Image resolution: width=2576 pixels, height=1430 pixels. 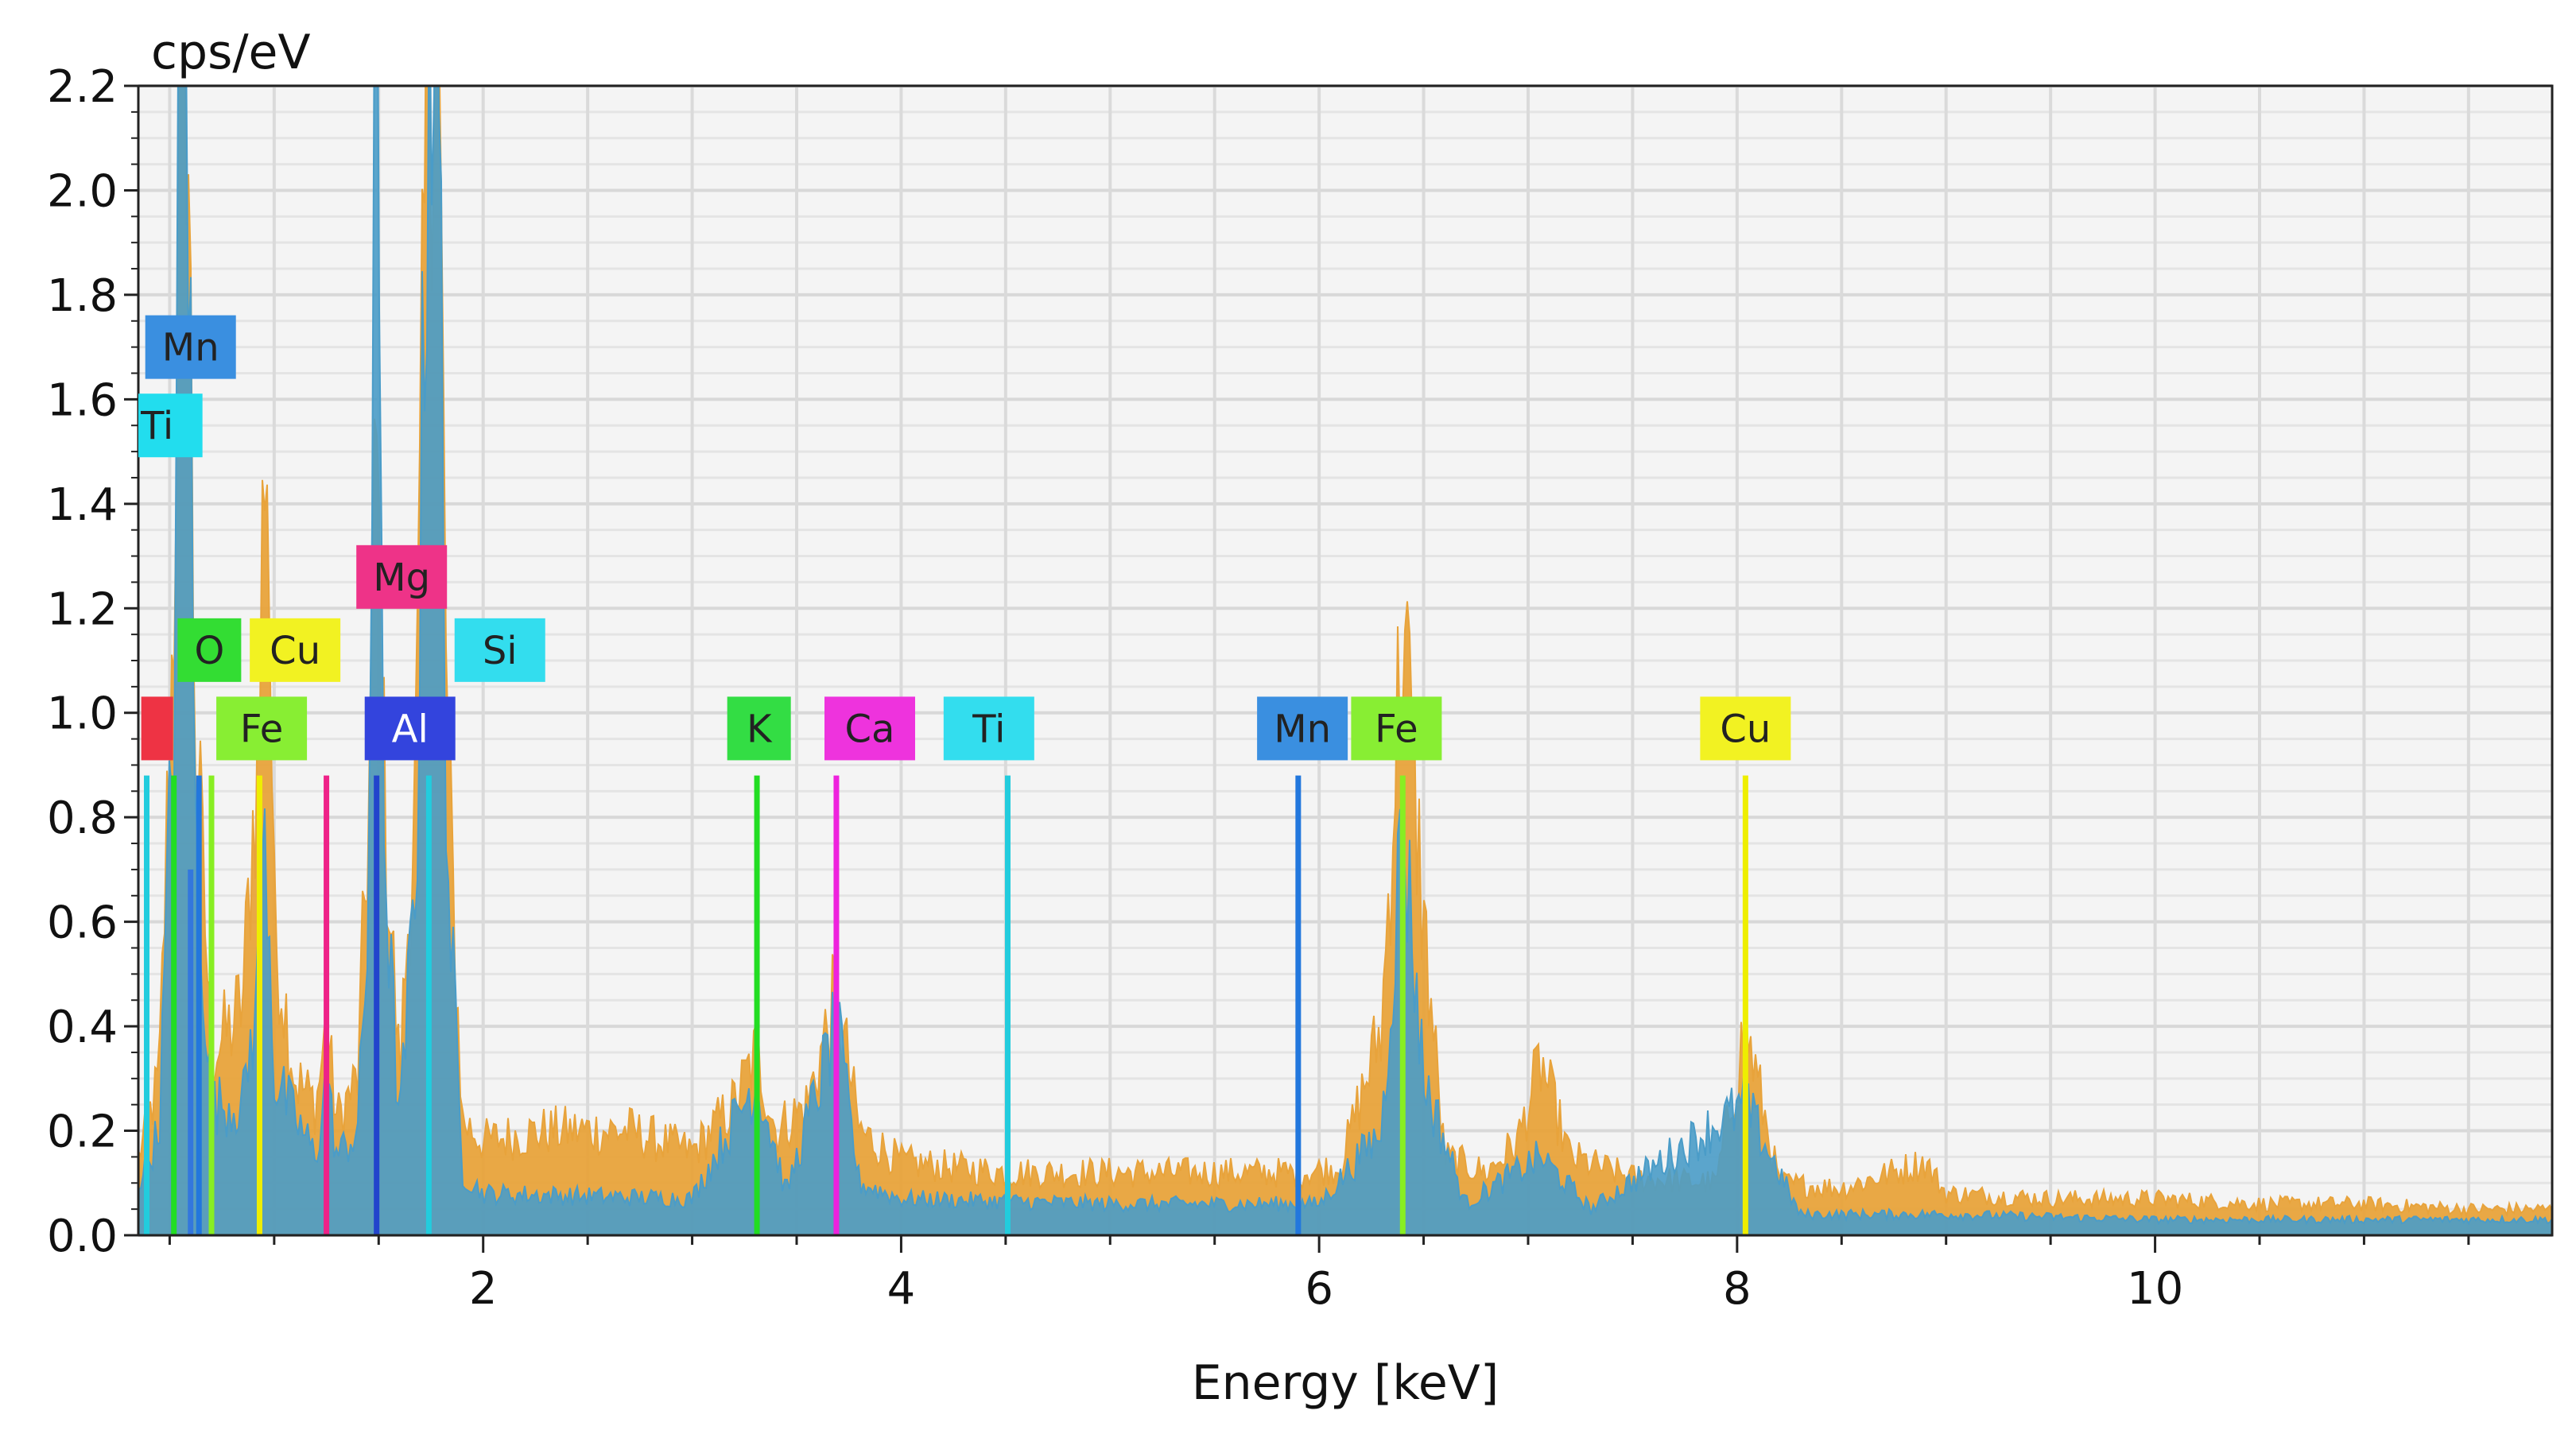 What do you see at coordinates (1738, 1289) in the screenshot?
I see `x-tick-label: 8` at bounding box center [1738, 1289].